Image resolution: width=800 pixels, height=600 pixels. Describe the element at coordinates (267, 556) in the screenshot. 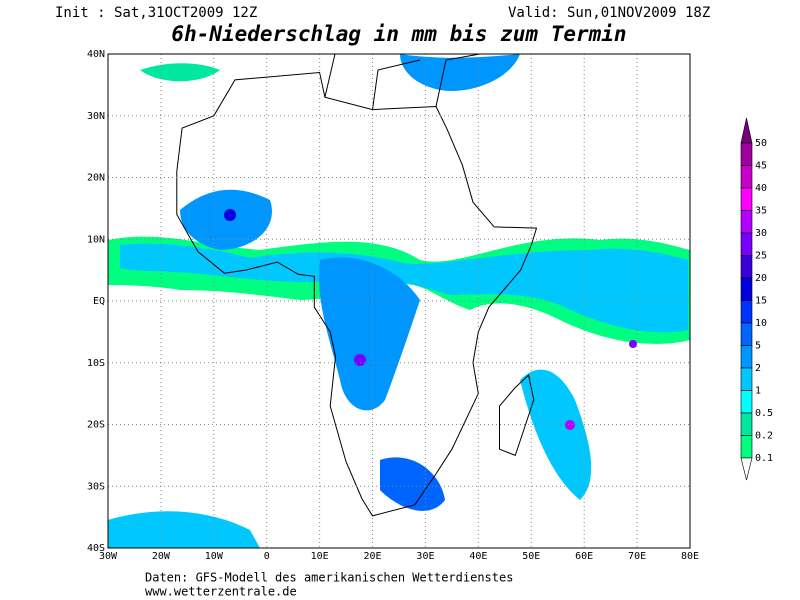

I see `x-tick-label: 0` at that location.